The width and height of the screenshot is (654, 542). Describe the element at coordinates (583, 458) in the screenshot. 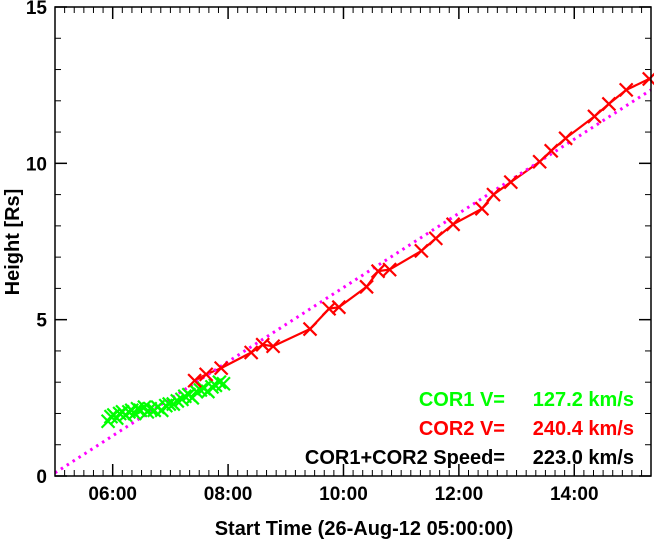

I see `combined-speed-value: 223.0 km/s` at that location.